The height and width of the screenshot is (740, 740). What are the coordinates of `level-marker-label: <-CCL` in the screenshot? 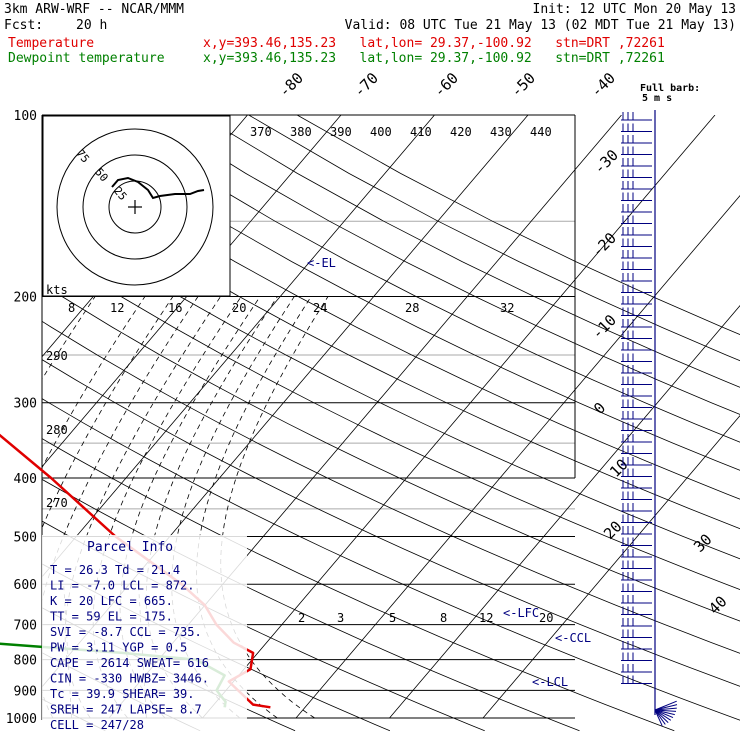 It's located at (573, 638).